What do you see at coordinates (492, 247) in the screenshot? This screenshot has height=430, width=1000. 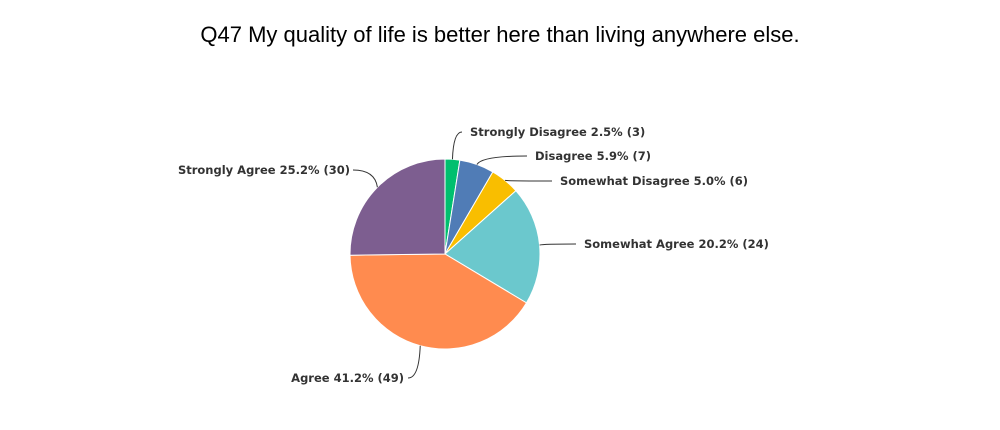 I see `pie-slice-somewhat-agree` at bounding box center [492, 247].